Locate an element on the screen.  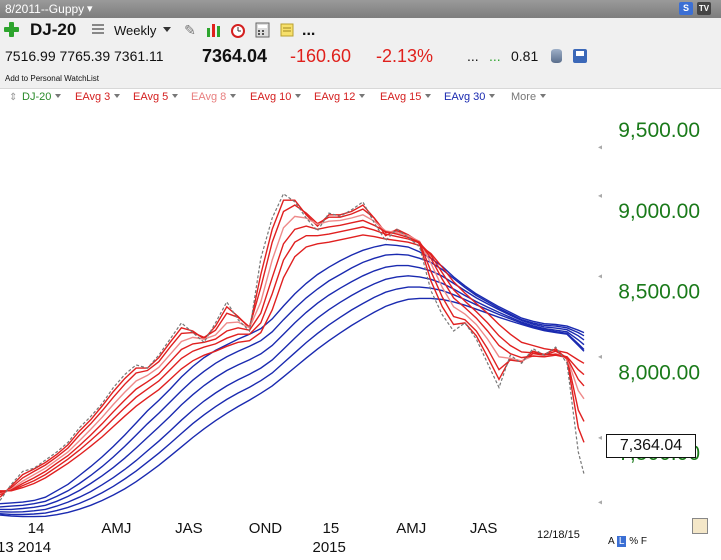
legend-item-eavg3: EAvg 3 is located at coordinates (98, 97).